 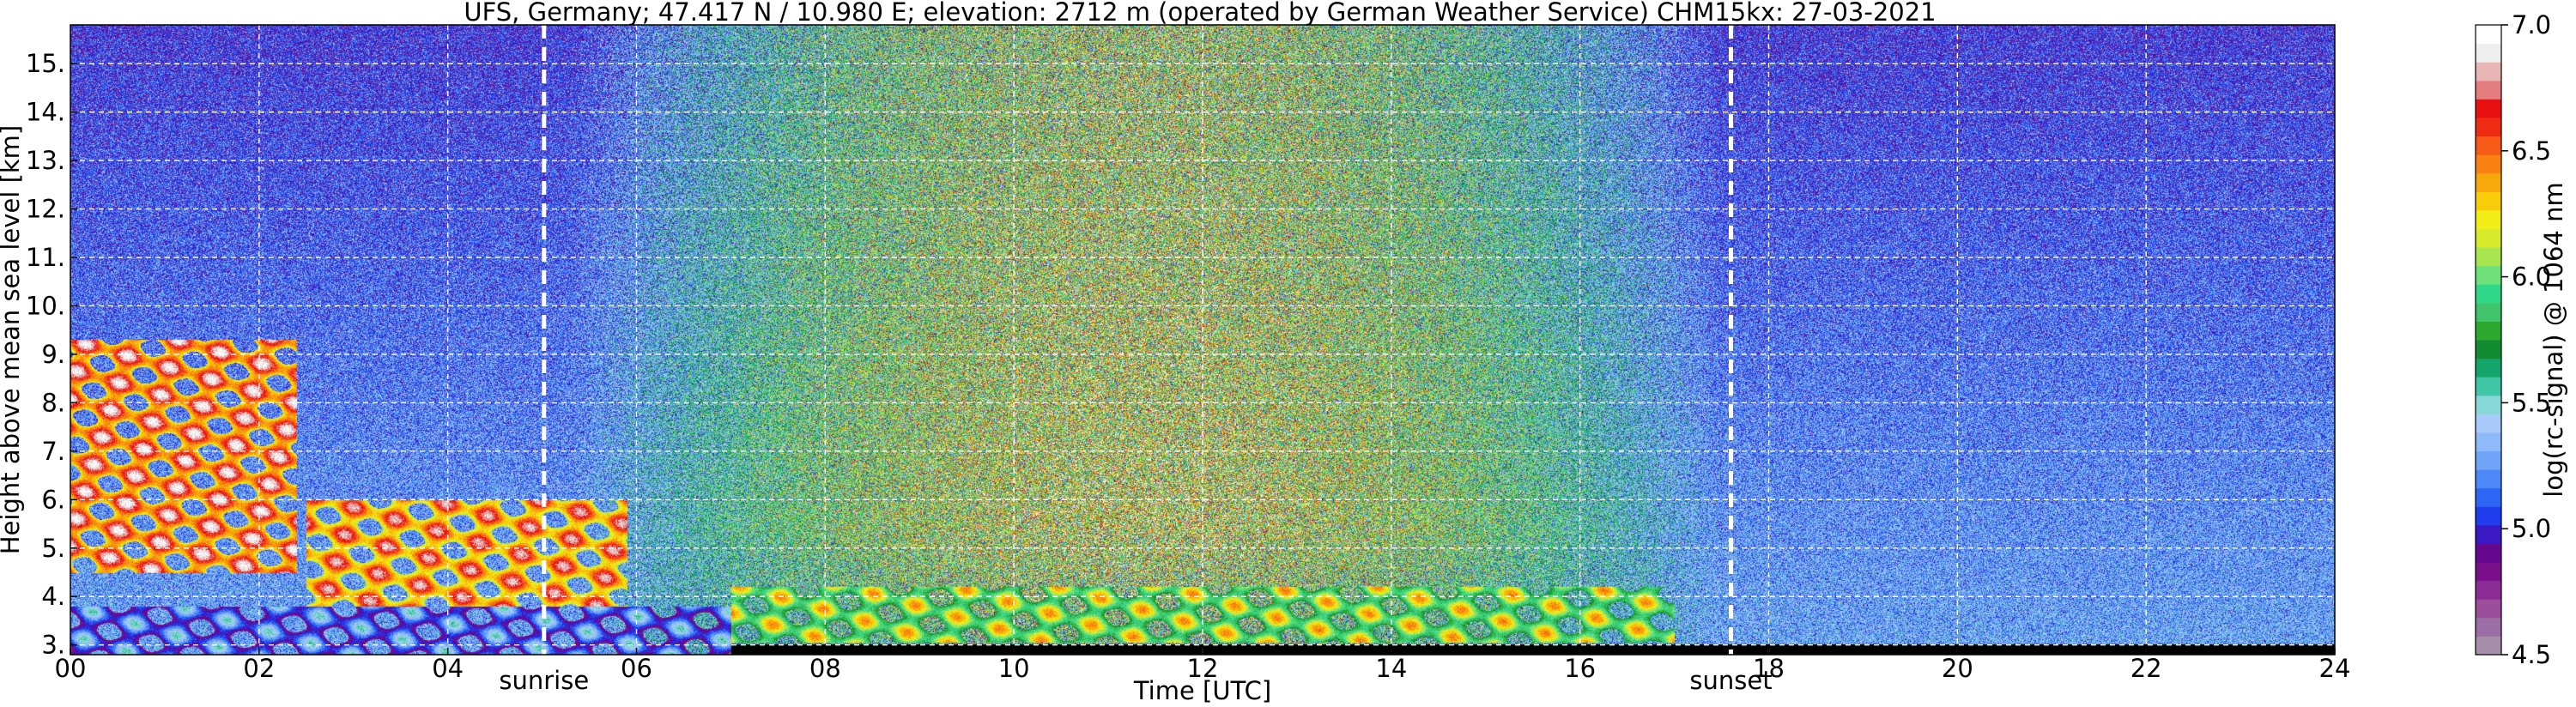 I want to click on x-tick-label: 06, so click(x=636, y=668).